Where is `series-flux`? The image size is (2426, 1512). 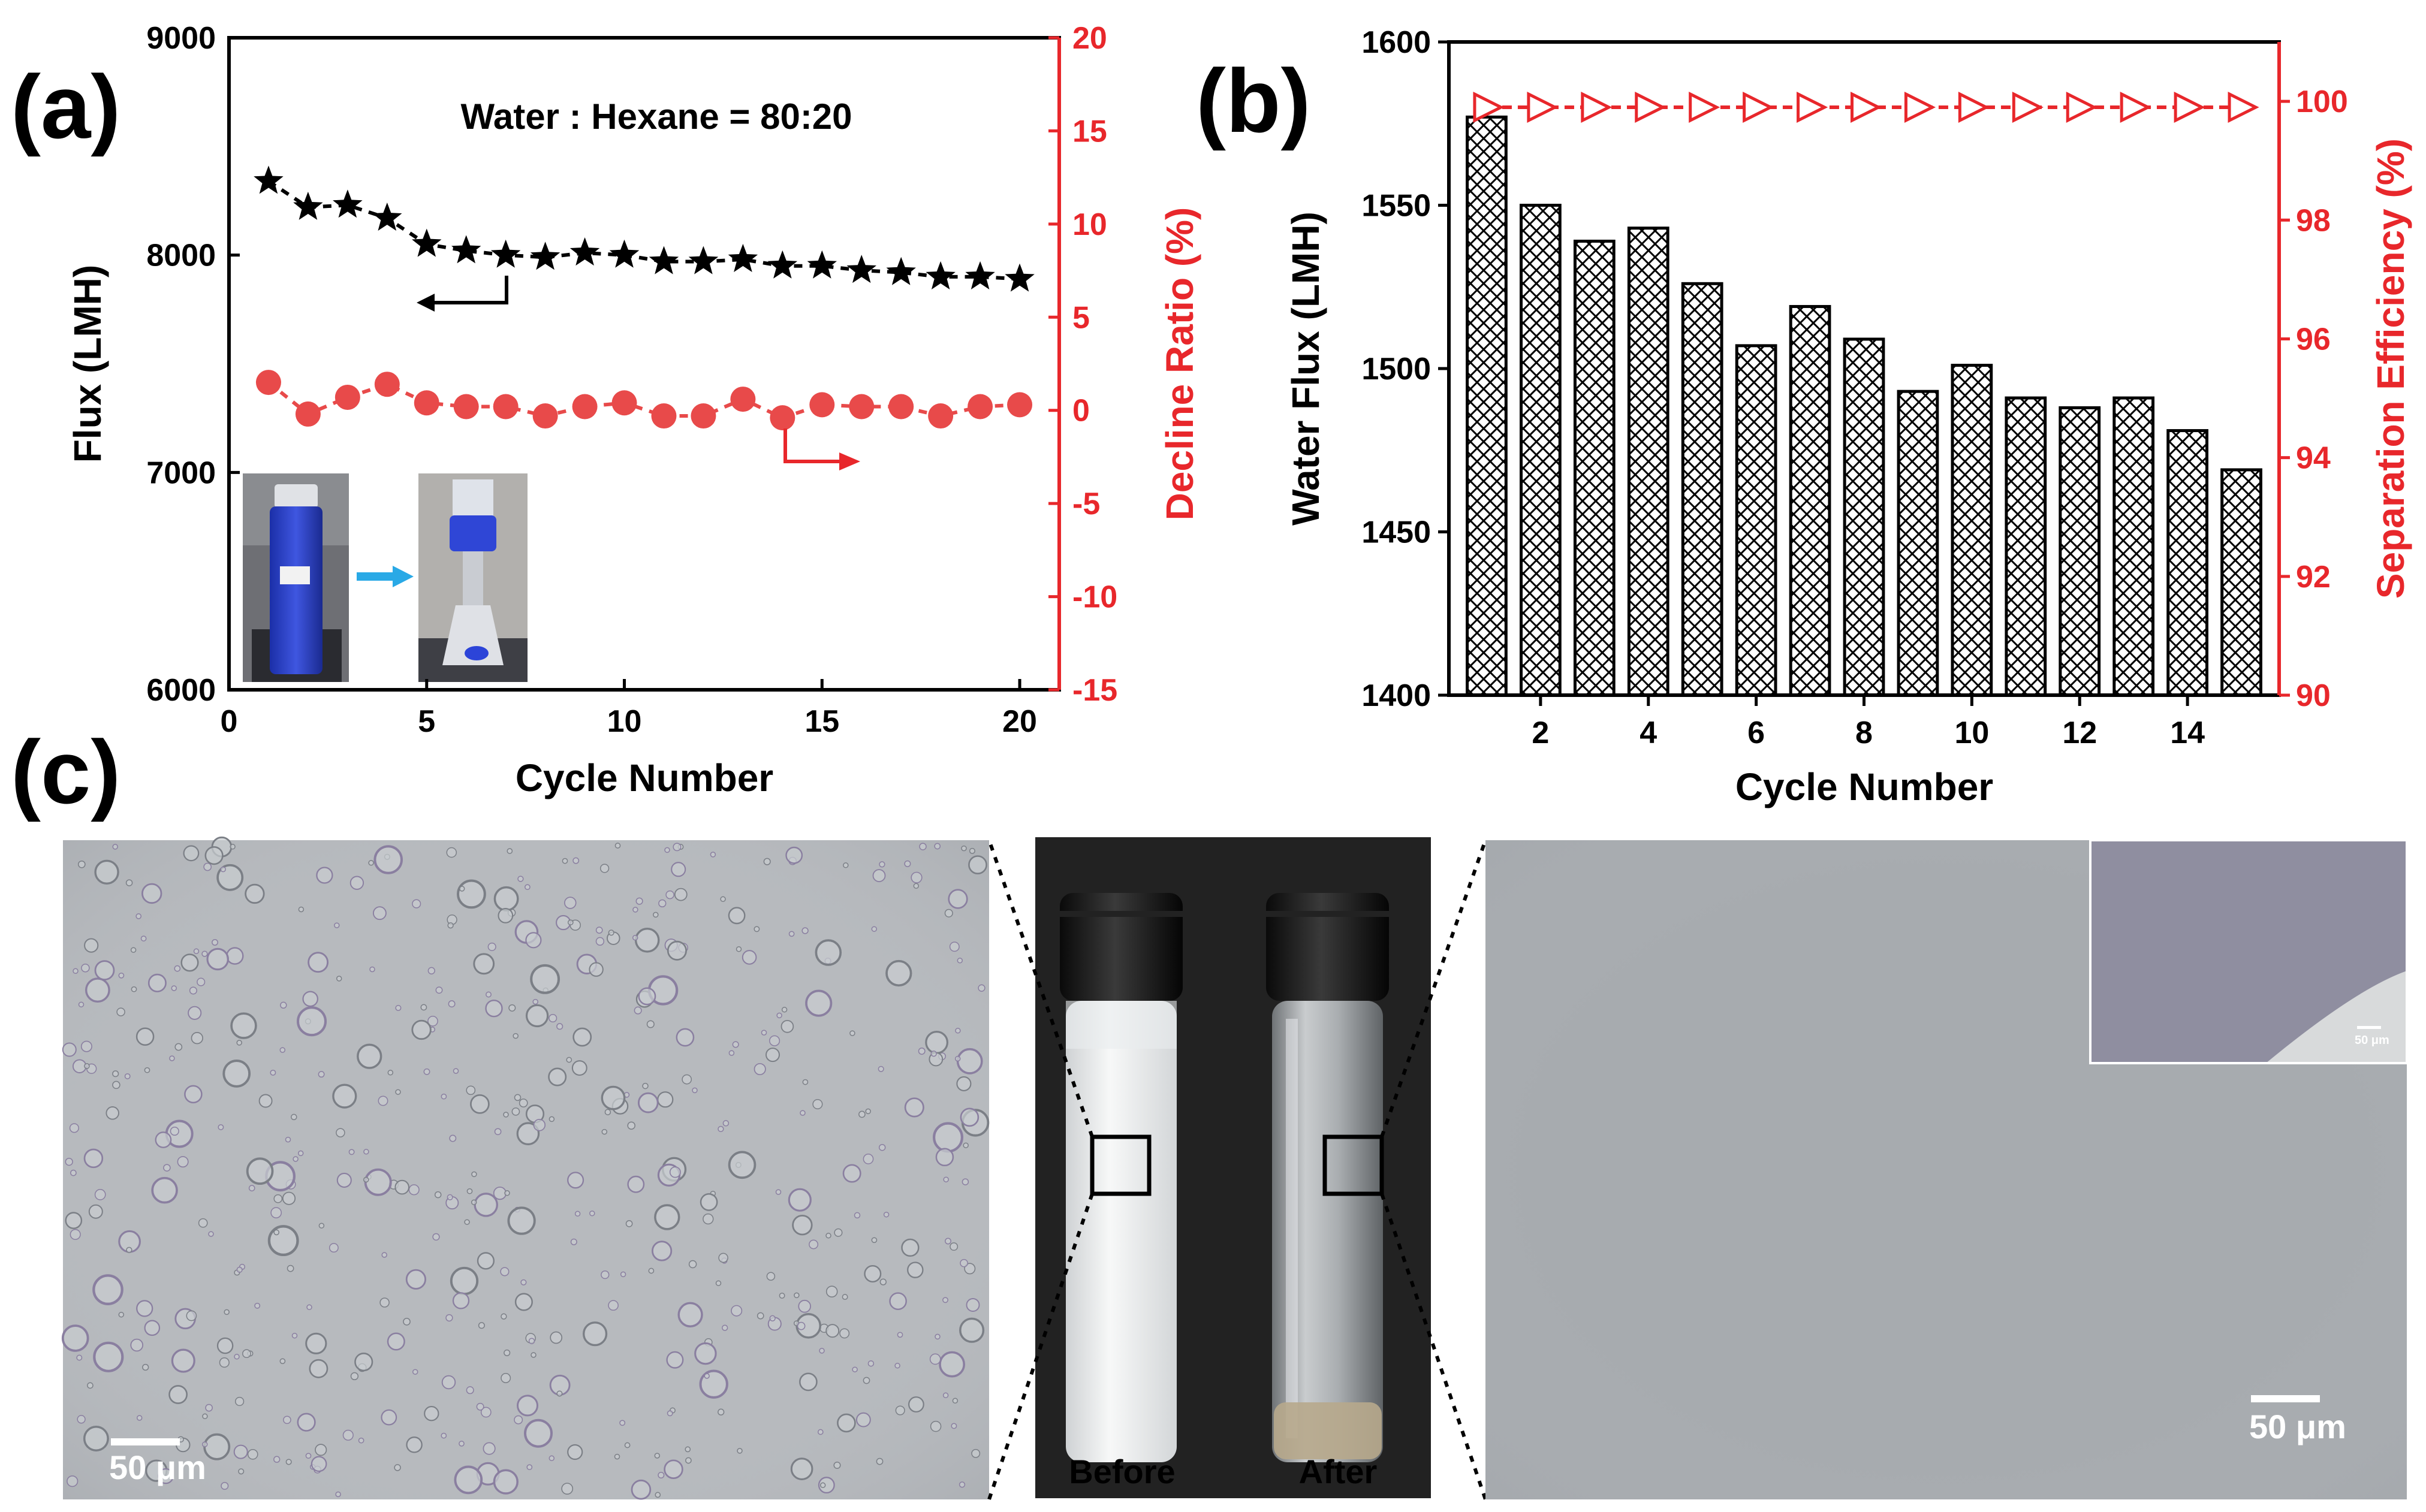 series-flux is located at coordinates (644, 228).